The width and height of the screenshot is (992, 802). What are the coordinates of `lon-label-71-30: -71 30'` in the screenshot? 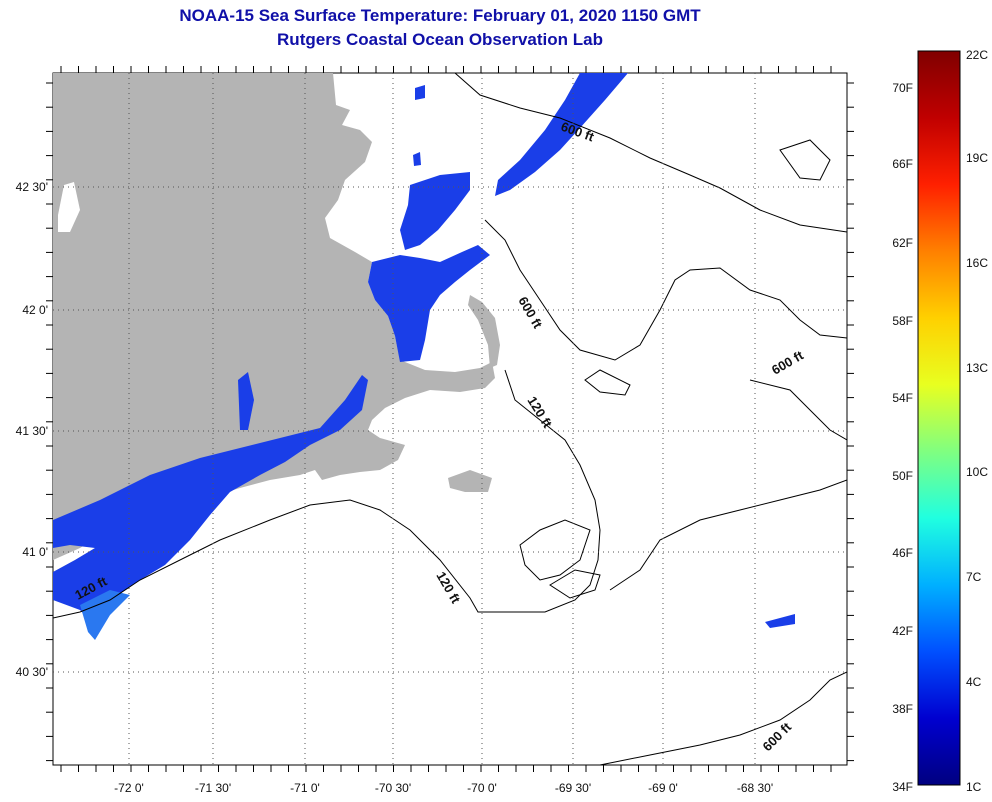 It's located at (213, 788).